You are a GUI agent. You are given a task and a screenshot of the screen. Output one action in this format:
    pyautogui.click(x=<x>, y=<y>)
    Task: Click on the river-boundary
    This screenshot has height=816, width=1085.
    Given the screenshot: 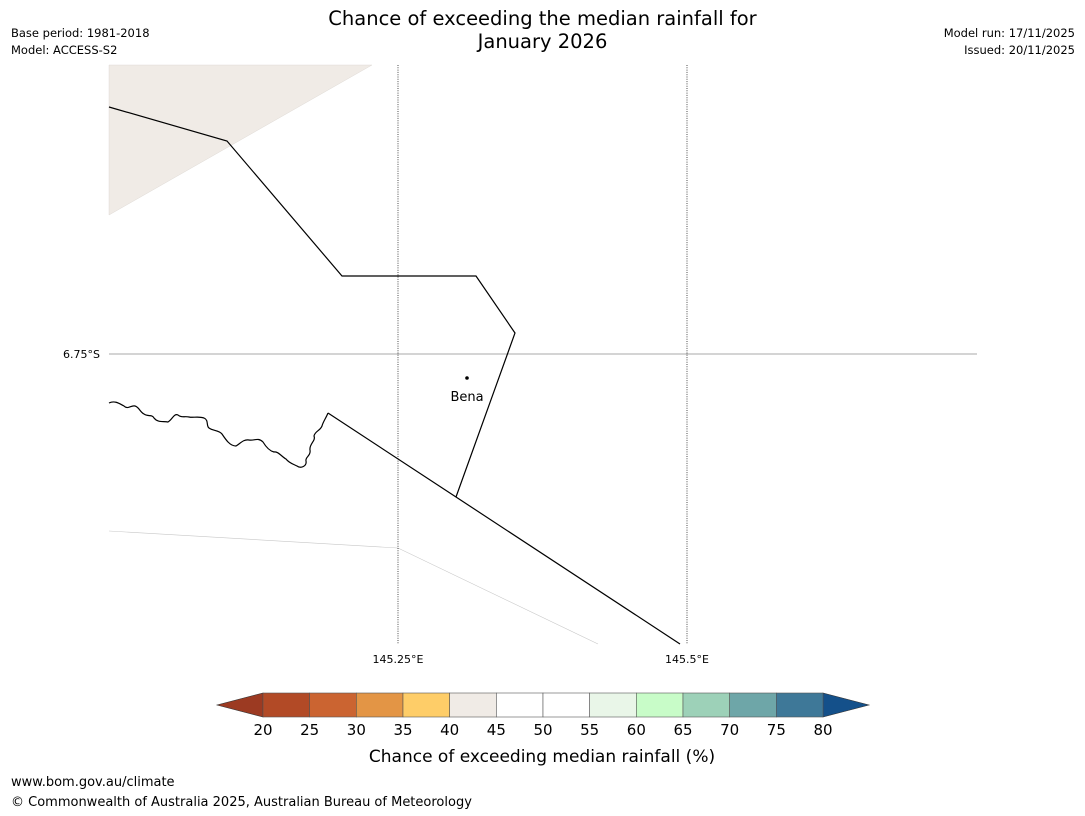 What is the action you would take?
    pyautogui.click(x=218, y=434)
    